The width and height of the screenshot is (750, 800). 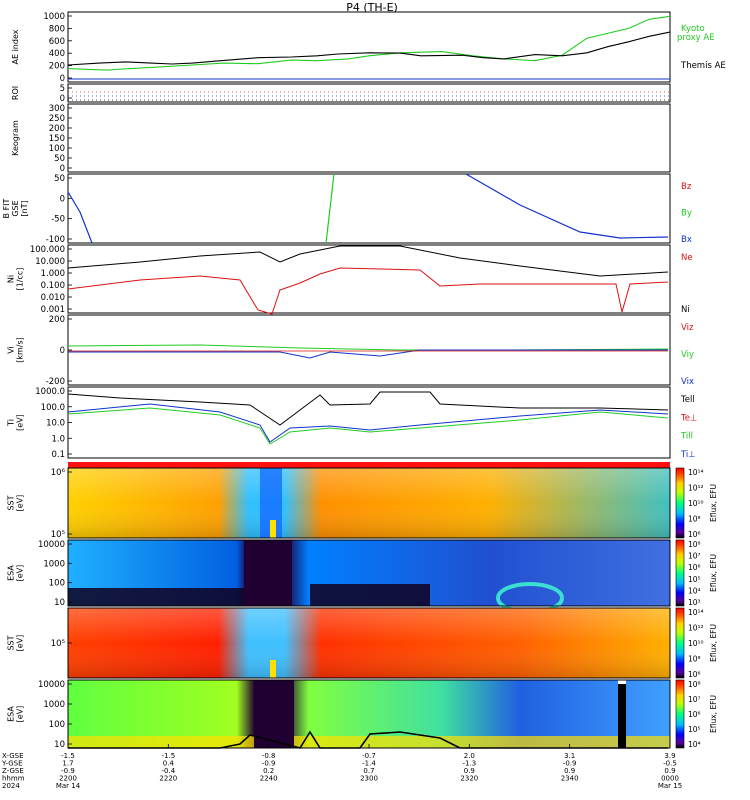 I want to click on y-tick-label: 0.1, so click(x=58, y=455).